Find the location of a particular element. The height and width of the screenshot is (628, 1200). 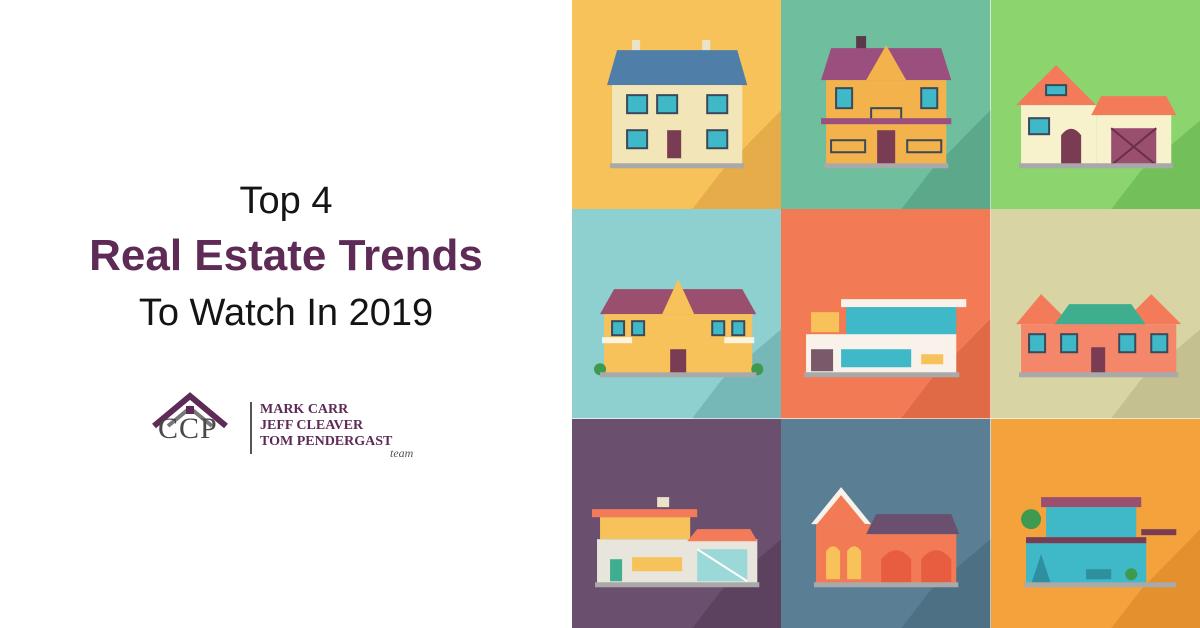

tile-house-cottage-garage is located at coordinates (1095, 105).